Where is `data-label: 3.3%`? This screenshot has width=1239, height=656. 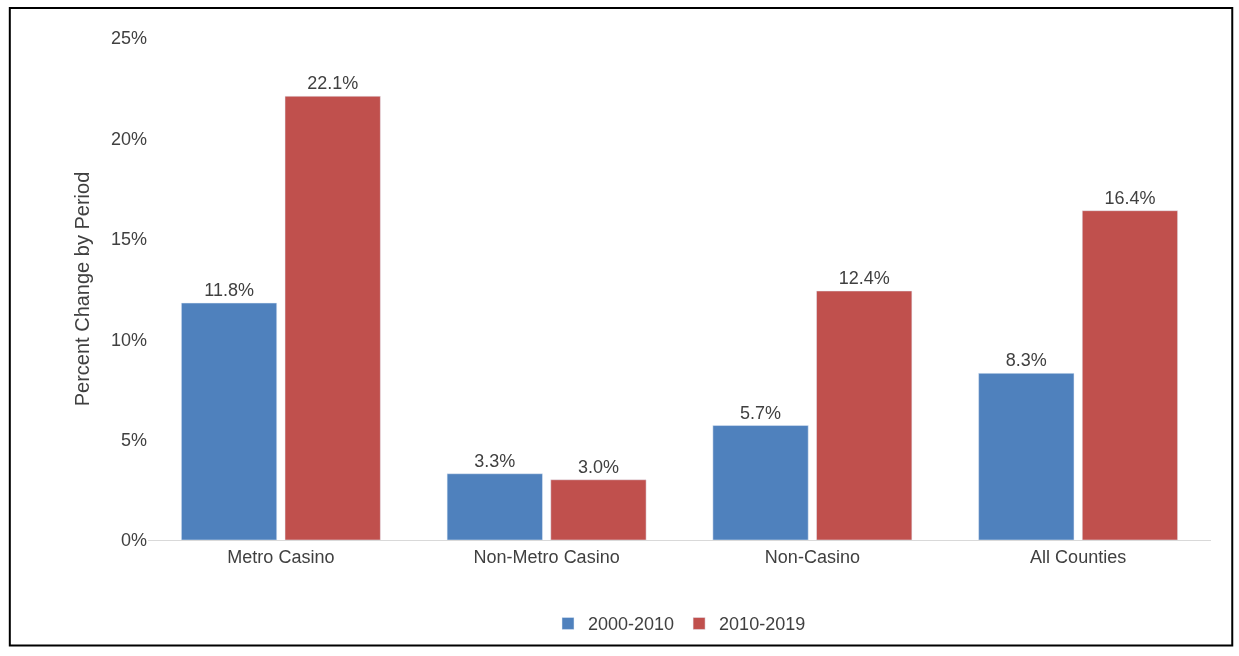 data-label: 3.3% is located at coordinates (495, 460).